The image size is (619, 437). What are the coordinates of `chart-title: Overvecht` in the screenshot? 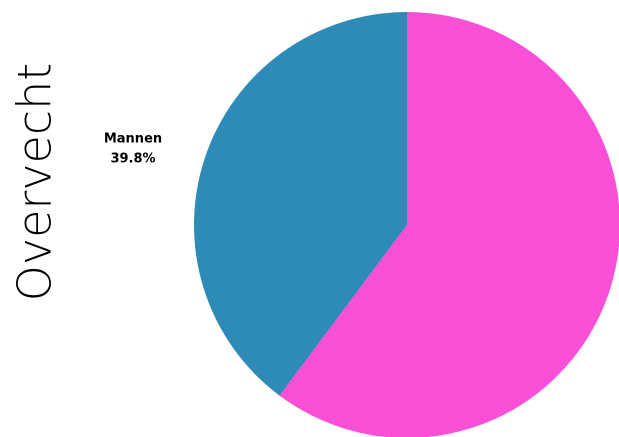 It's located at (35, 182).